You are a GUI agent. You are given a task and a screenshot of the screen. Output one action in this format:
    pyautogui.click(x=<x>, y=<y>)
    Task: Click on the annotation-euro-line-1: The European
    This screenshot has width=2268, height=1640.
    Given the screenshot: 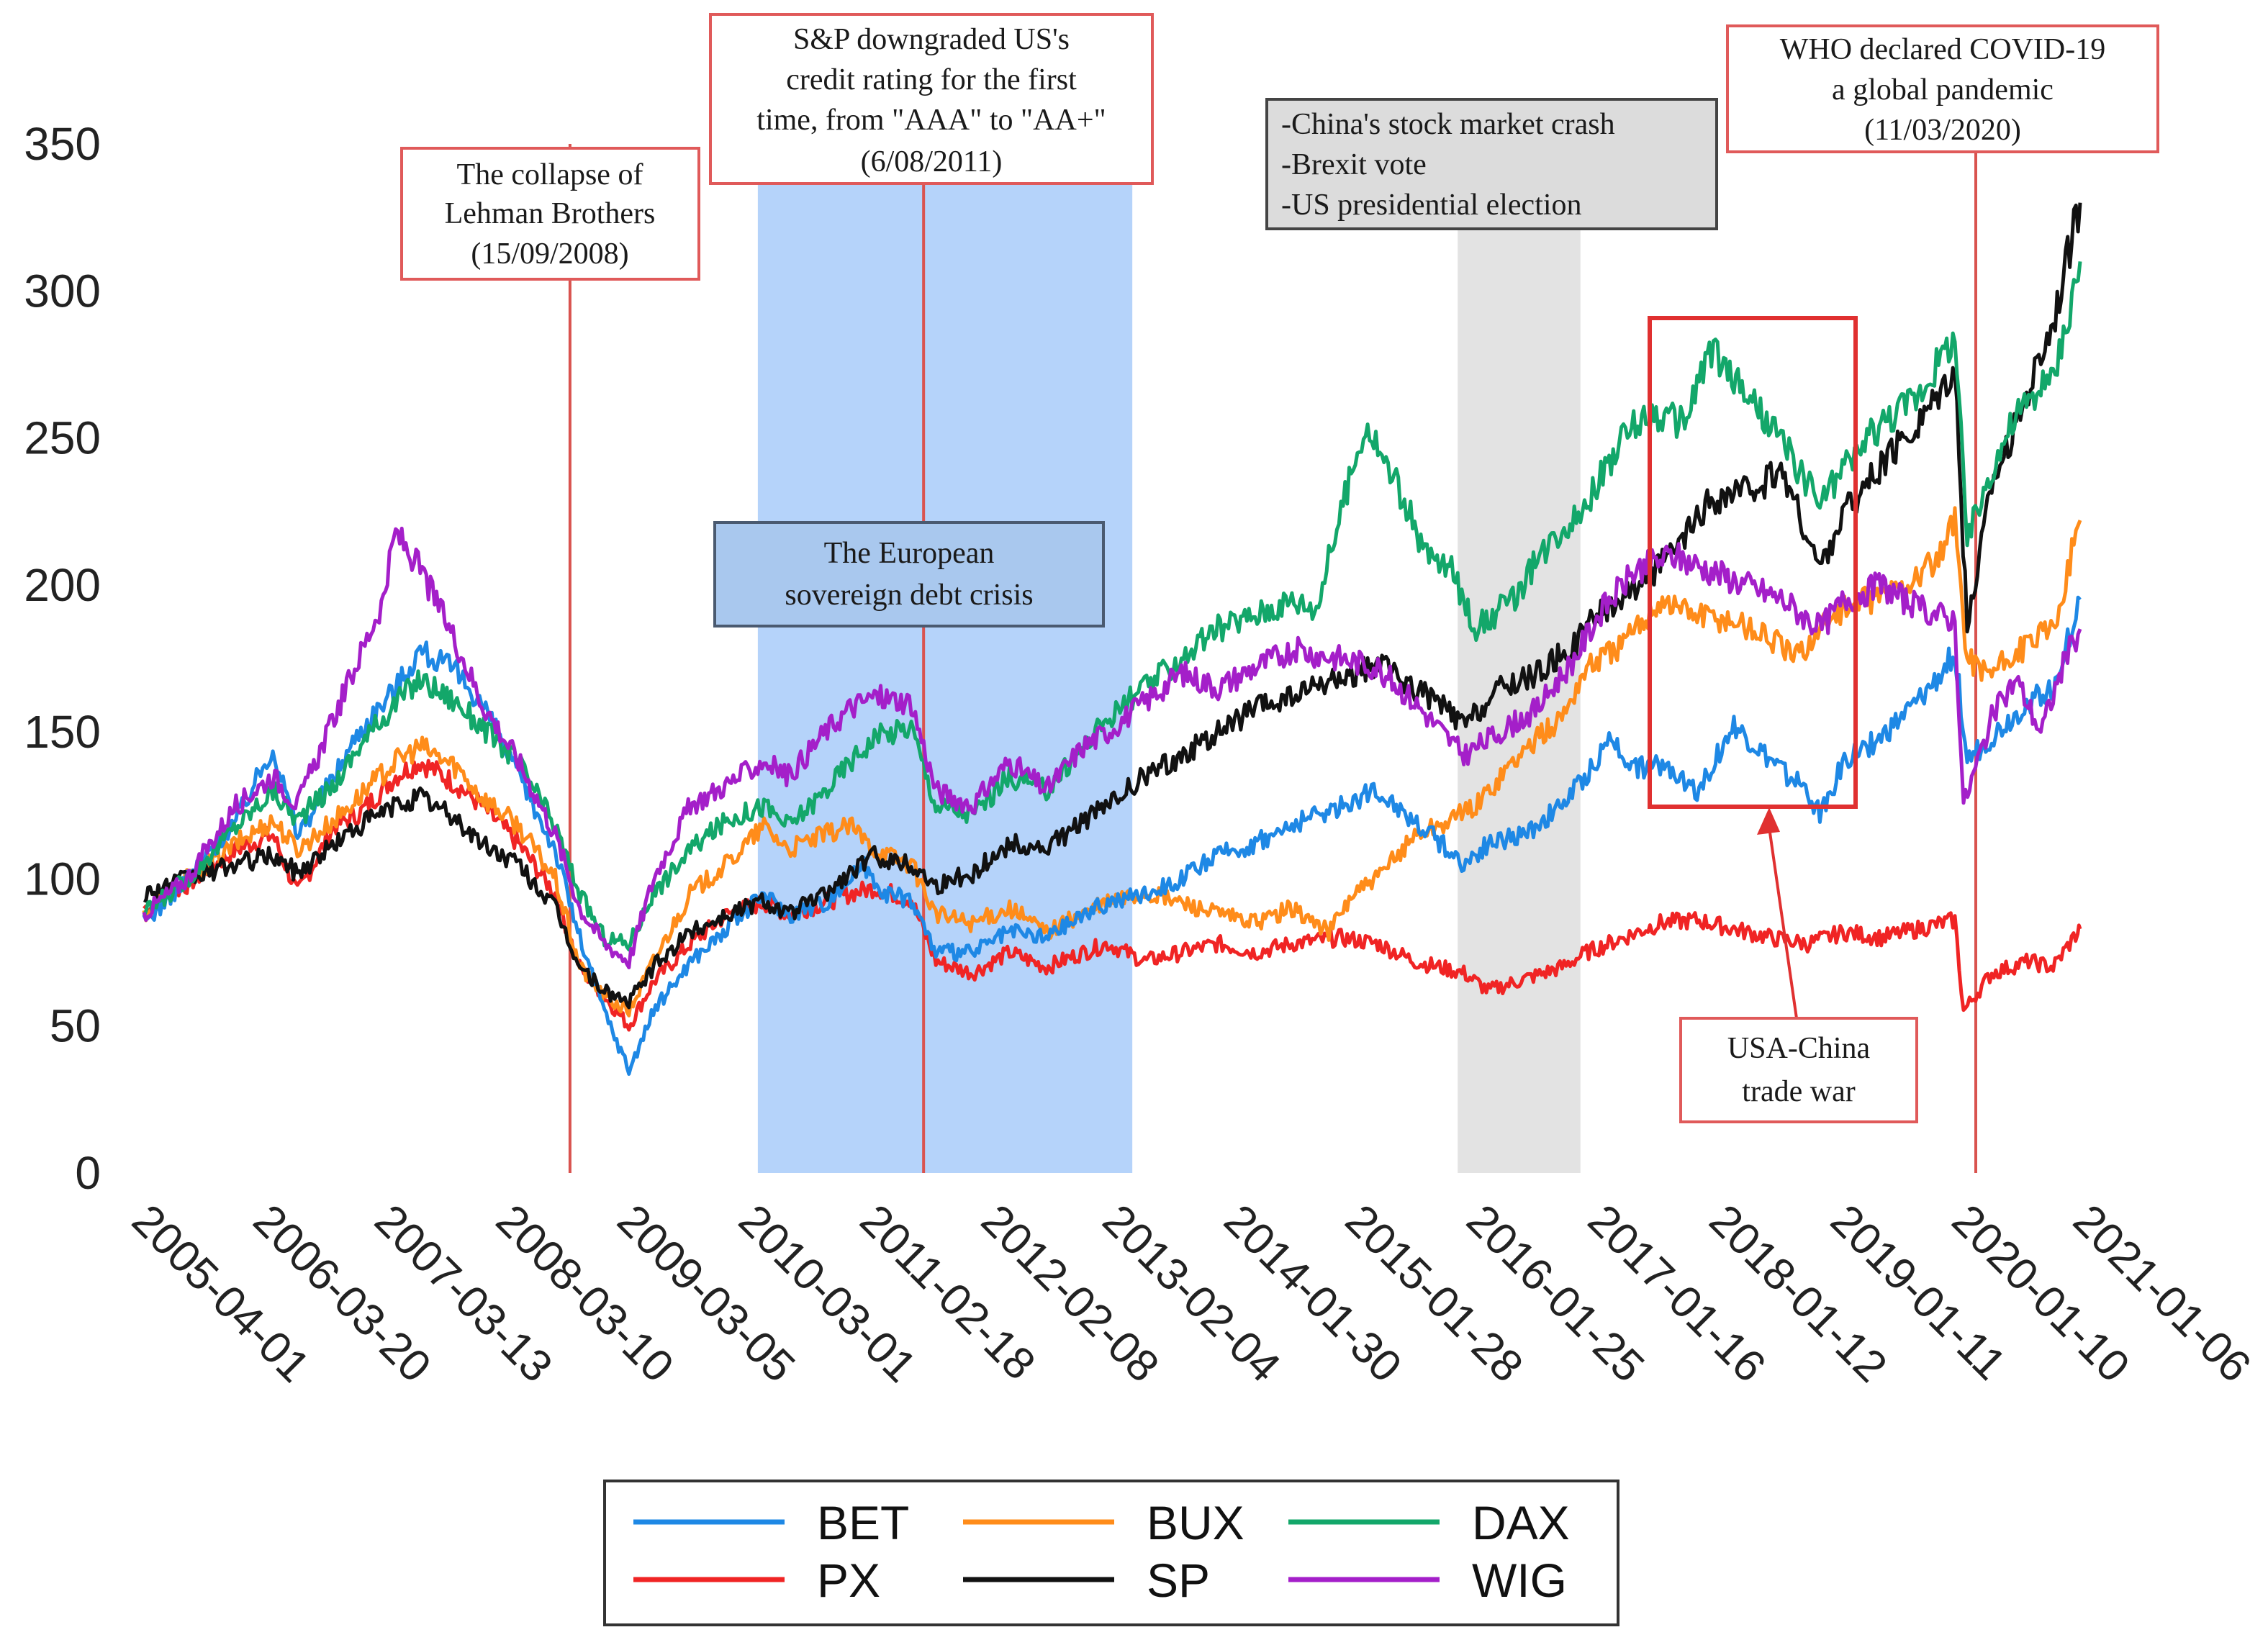 What is the action you would take?
    pyautogui.click(x=910, y=553)
    